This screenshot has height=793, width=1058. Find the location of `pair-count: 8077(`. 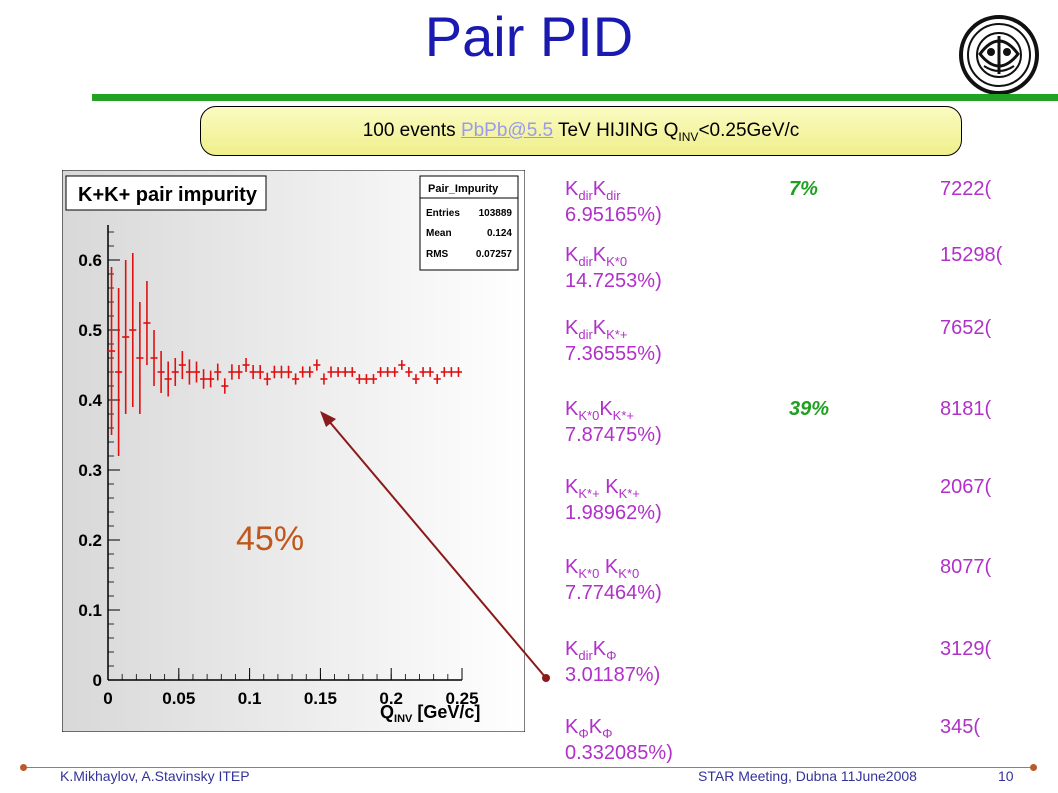

pair-count: 8077( is located at coordinates (966, 567).